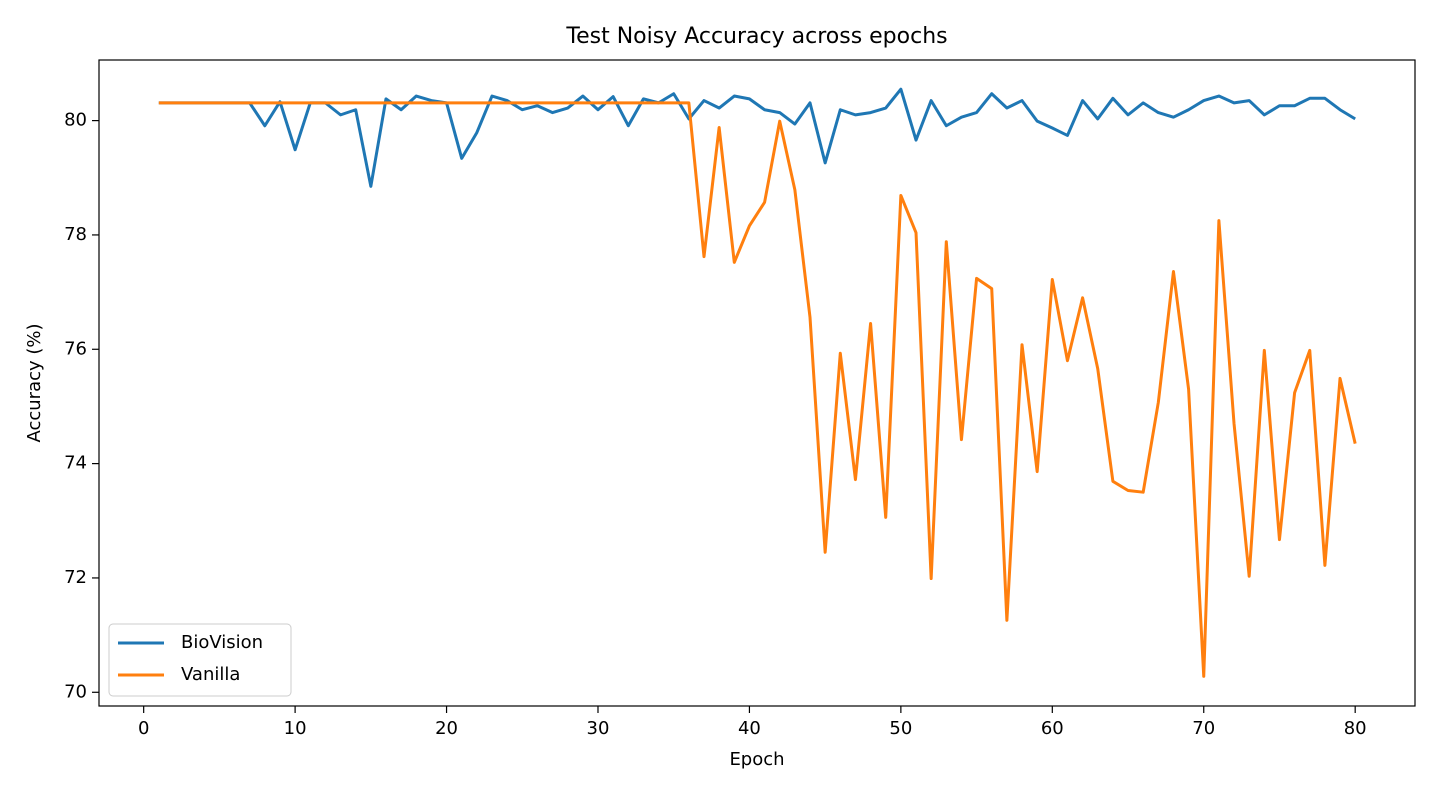  What do you see at coordinates (34, 382) in the screenshot?
I see `y-axis-label: Accuracy (%)` at bounding box center [34, 382].